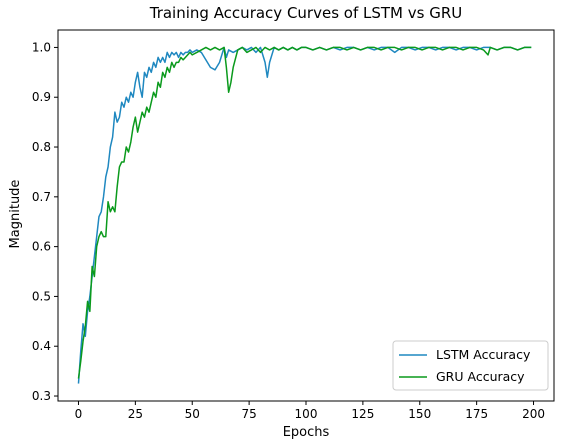  I want to click on x-tick-label: 200, so click(533, 414).